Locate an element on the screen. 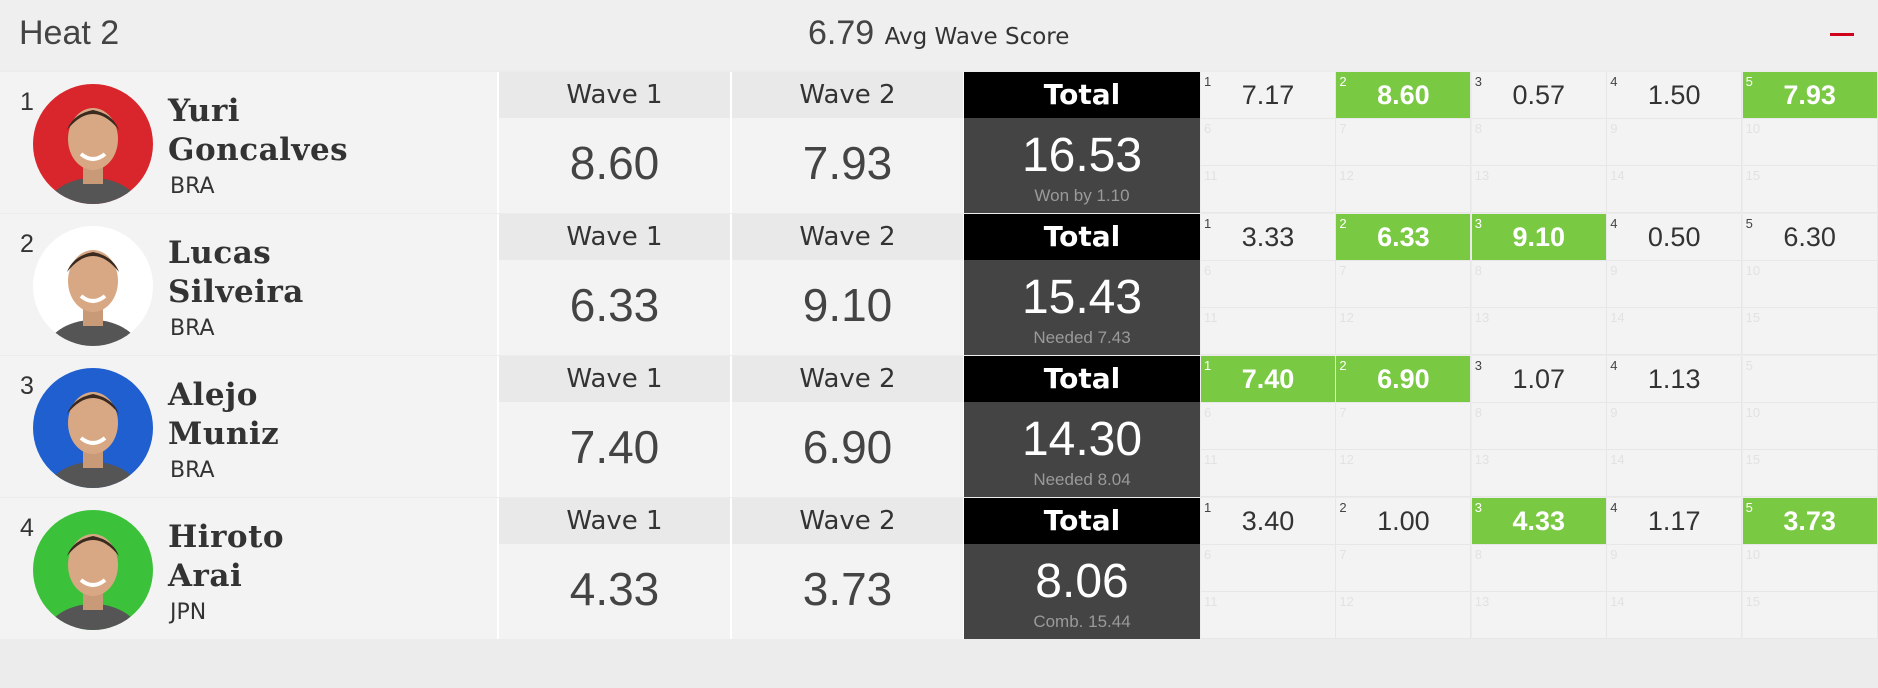 Image resolution: width=1878 pixels, height=688 pixels. wave-cell: 4 1.13 is located at coordinates (1675, 379).